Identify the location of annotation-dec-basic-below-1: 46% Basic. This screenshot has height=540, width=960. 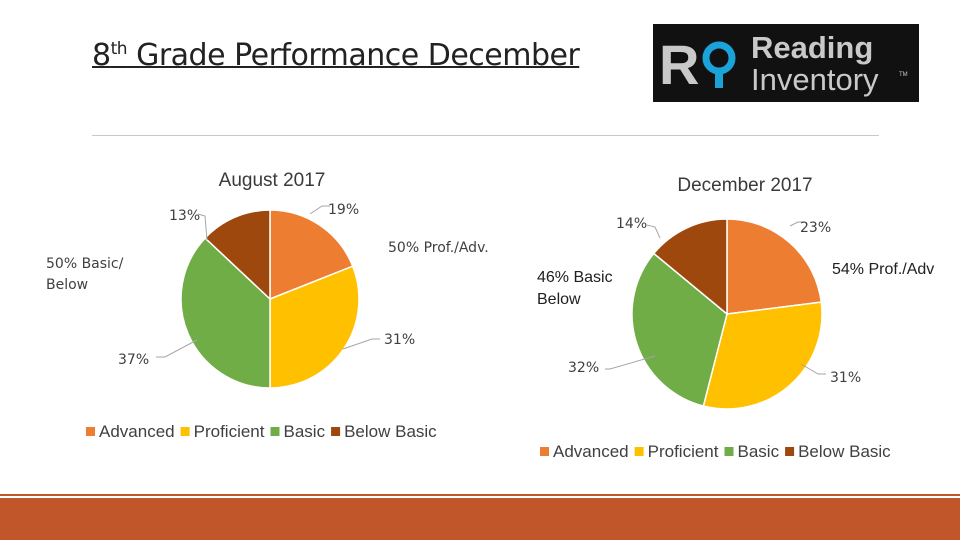
(575, 277).